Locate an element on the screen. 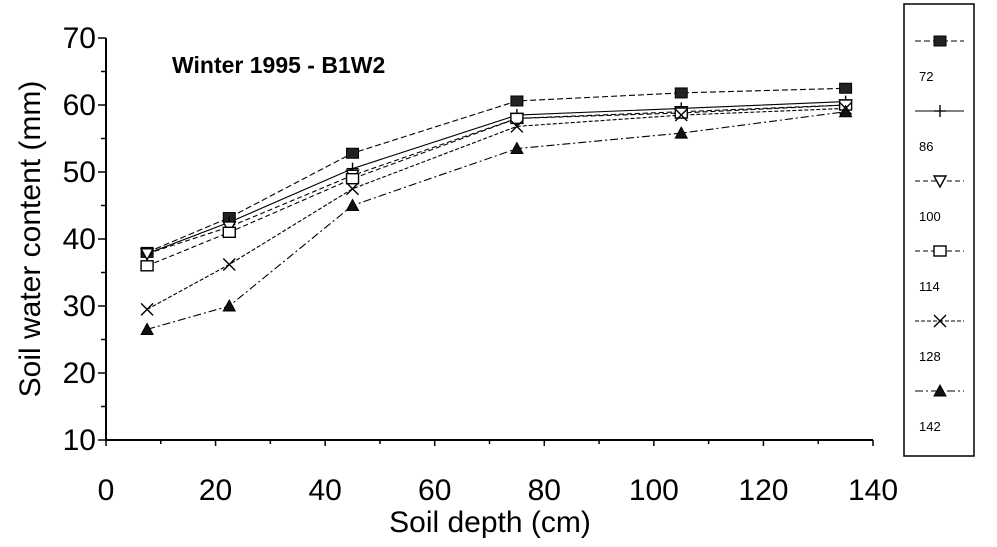 The width and height of the screenshot is (997, 547). legend: 72 86 100 114 128 142 is located at coordinates (939, 230).